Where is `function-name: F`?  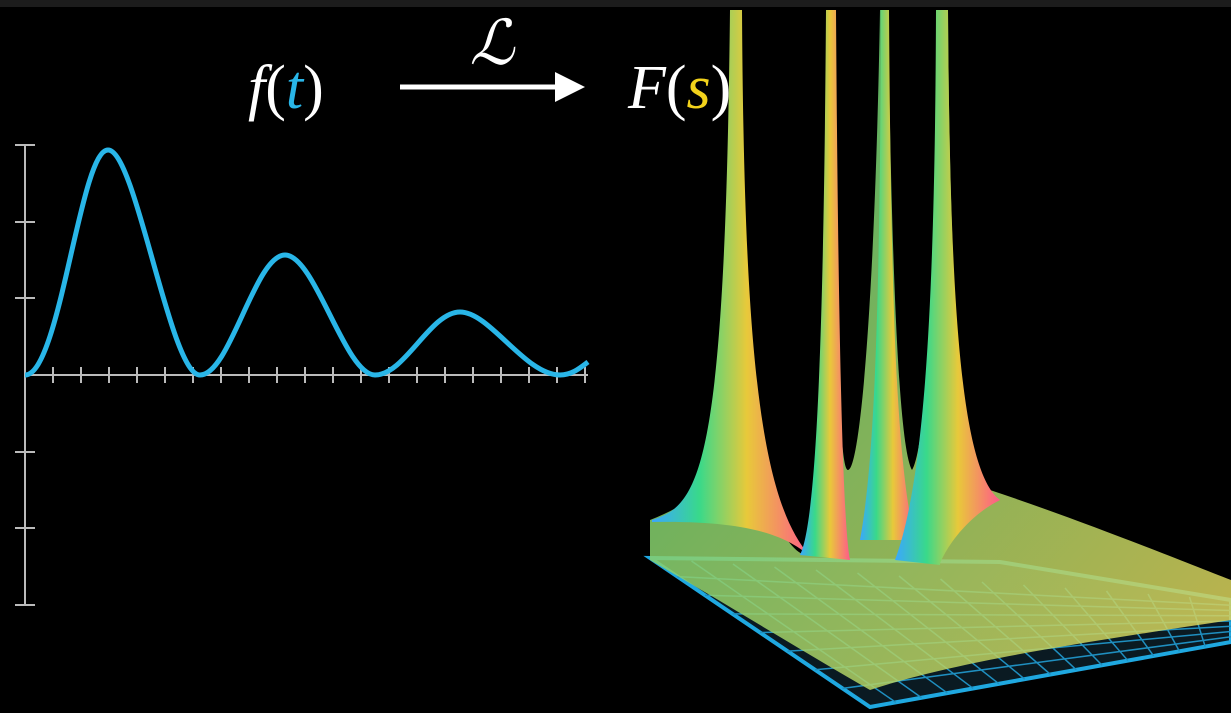
function-name: F is located at coordinates (647, 88).